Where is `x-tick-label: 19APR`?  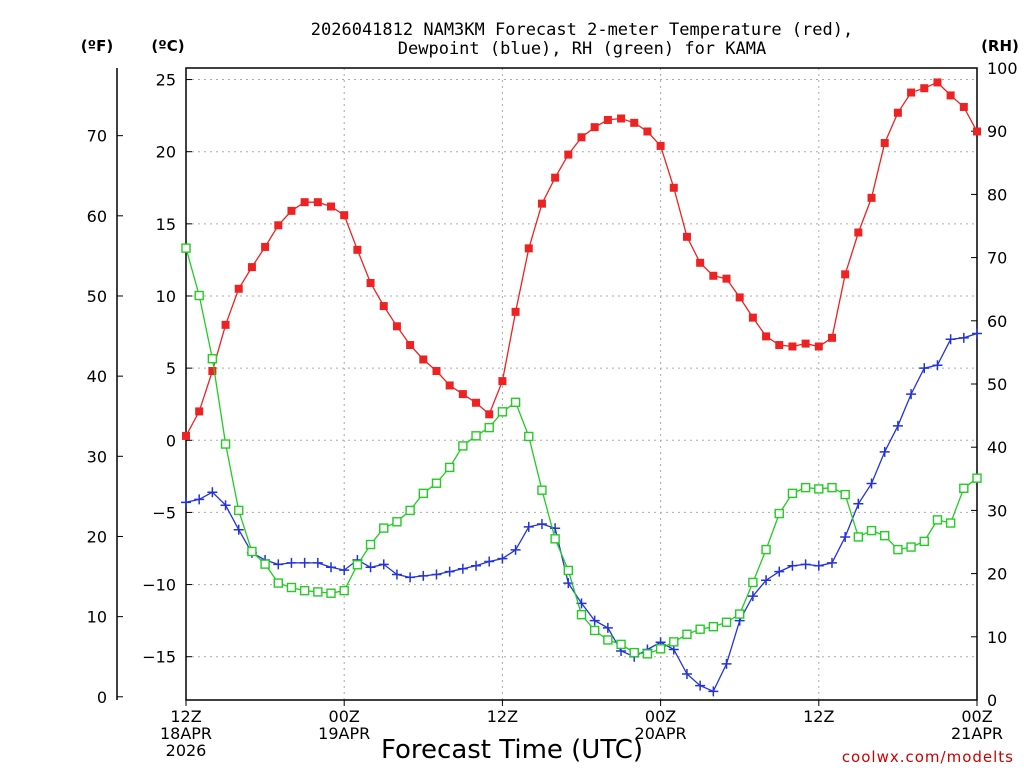 x-tick-label: 19APR is located at coordinates (344, 733).